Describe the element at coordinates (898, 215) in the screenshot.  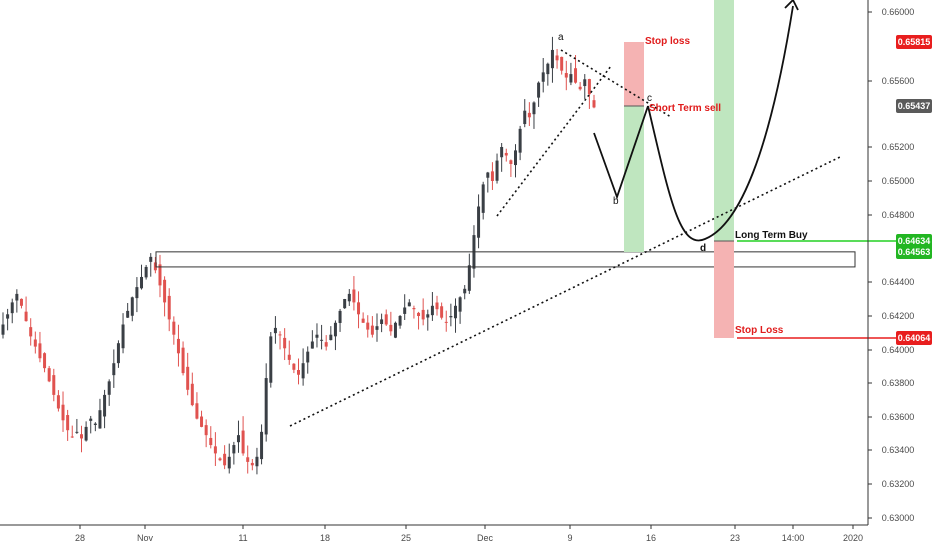
I see `y-tick-label: 0.64800` at that location.